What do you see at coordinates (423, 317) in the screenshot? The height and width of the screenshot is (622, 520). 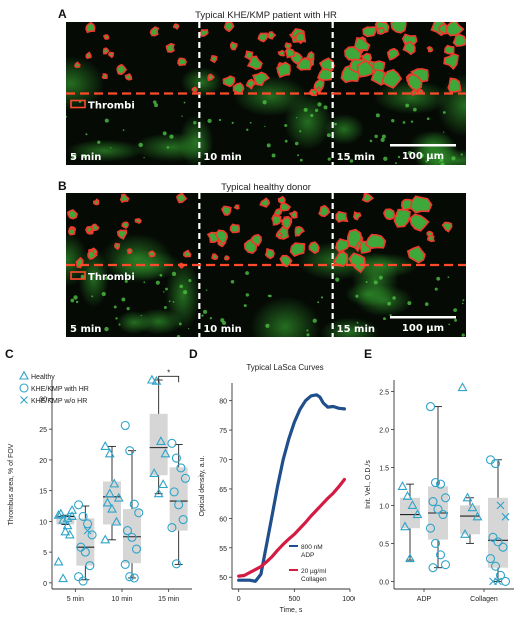 I see `scale-bar` at bounding box center [423, 317].